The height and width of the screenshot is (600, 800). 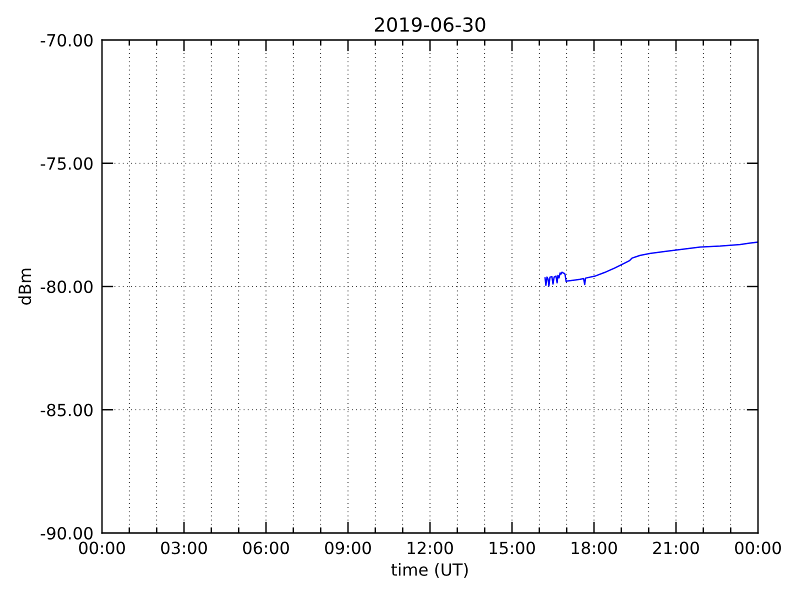 I want to click on y-tick-label: -85.00, so click(x=66, y=410).